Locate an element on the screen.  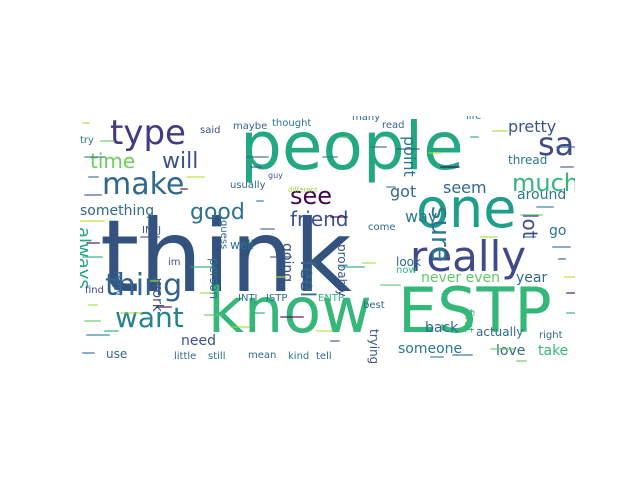
cloud-word-istp: ISTP is located at coordinates (277, 298).